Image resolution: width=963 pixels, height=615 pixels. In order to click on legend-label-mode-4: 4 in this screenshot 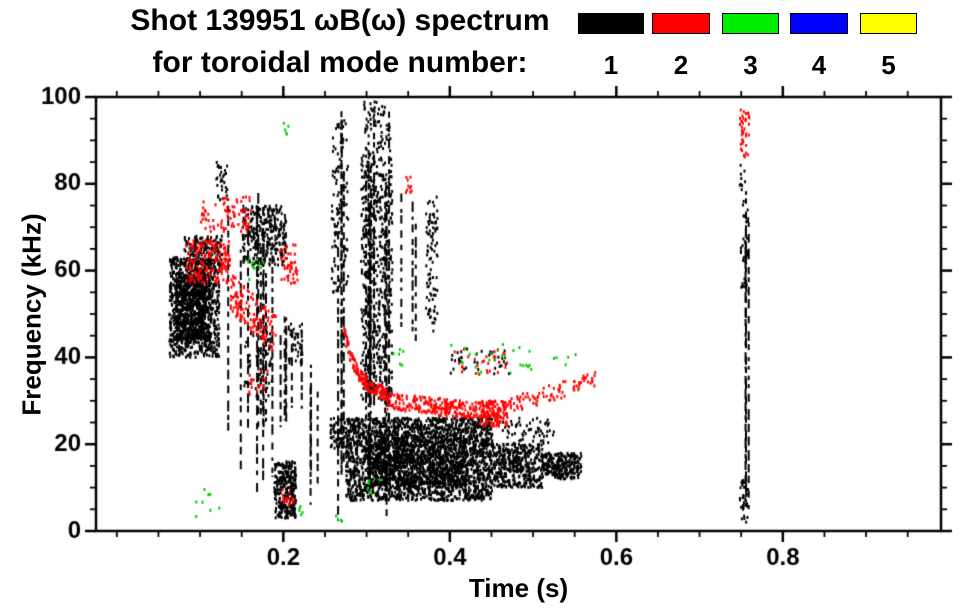, I will do `click(819, 65)`.